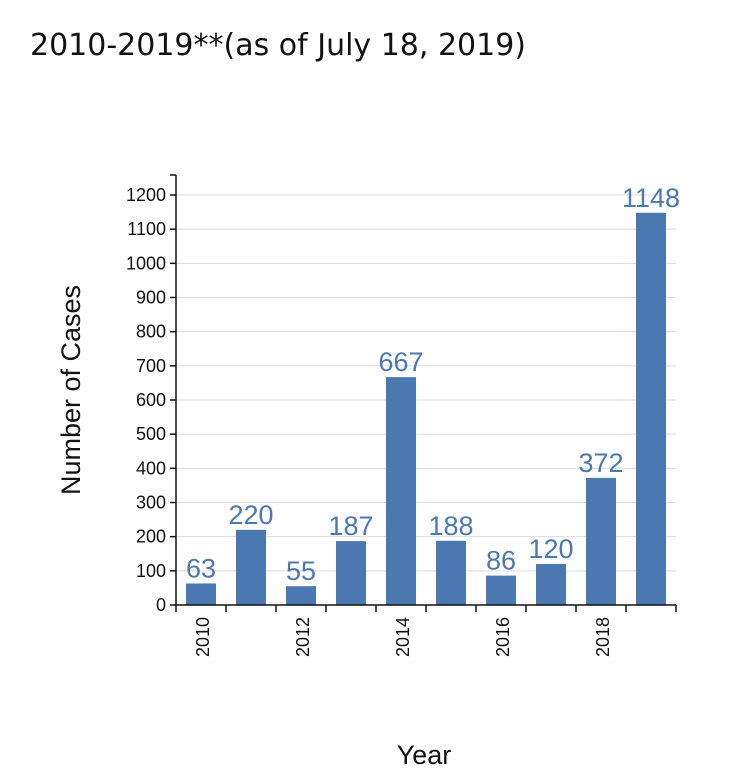 This screenshot has height=782, width=750. What do you see at coordinates (151, 332) in the screenshot?
I see `y-tick-label: 800` at bounding box center [151, 332].